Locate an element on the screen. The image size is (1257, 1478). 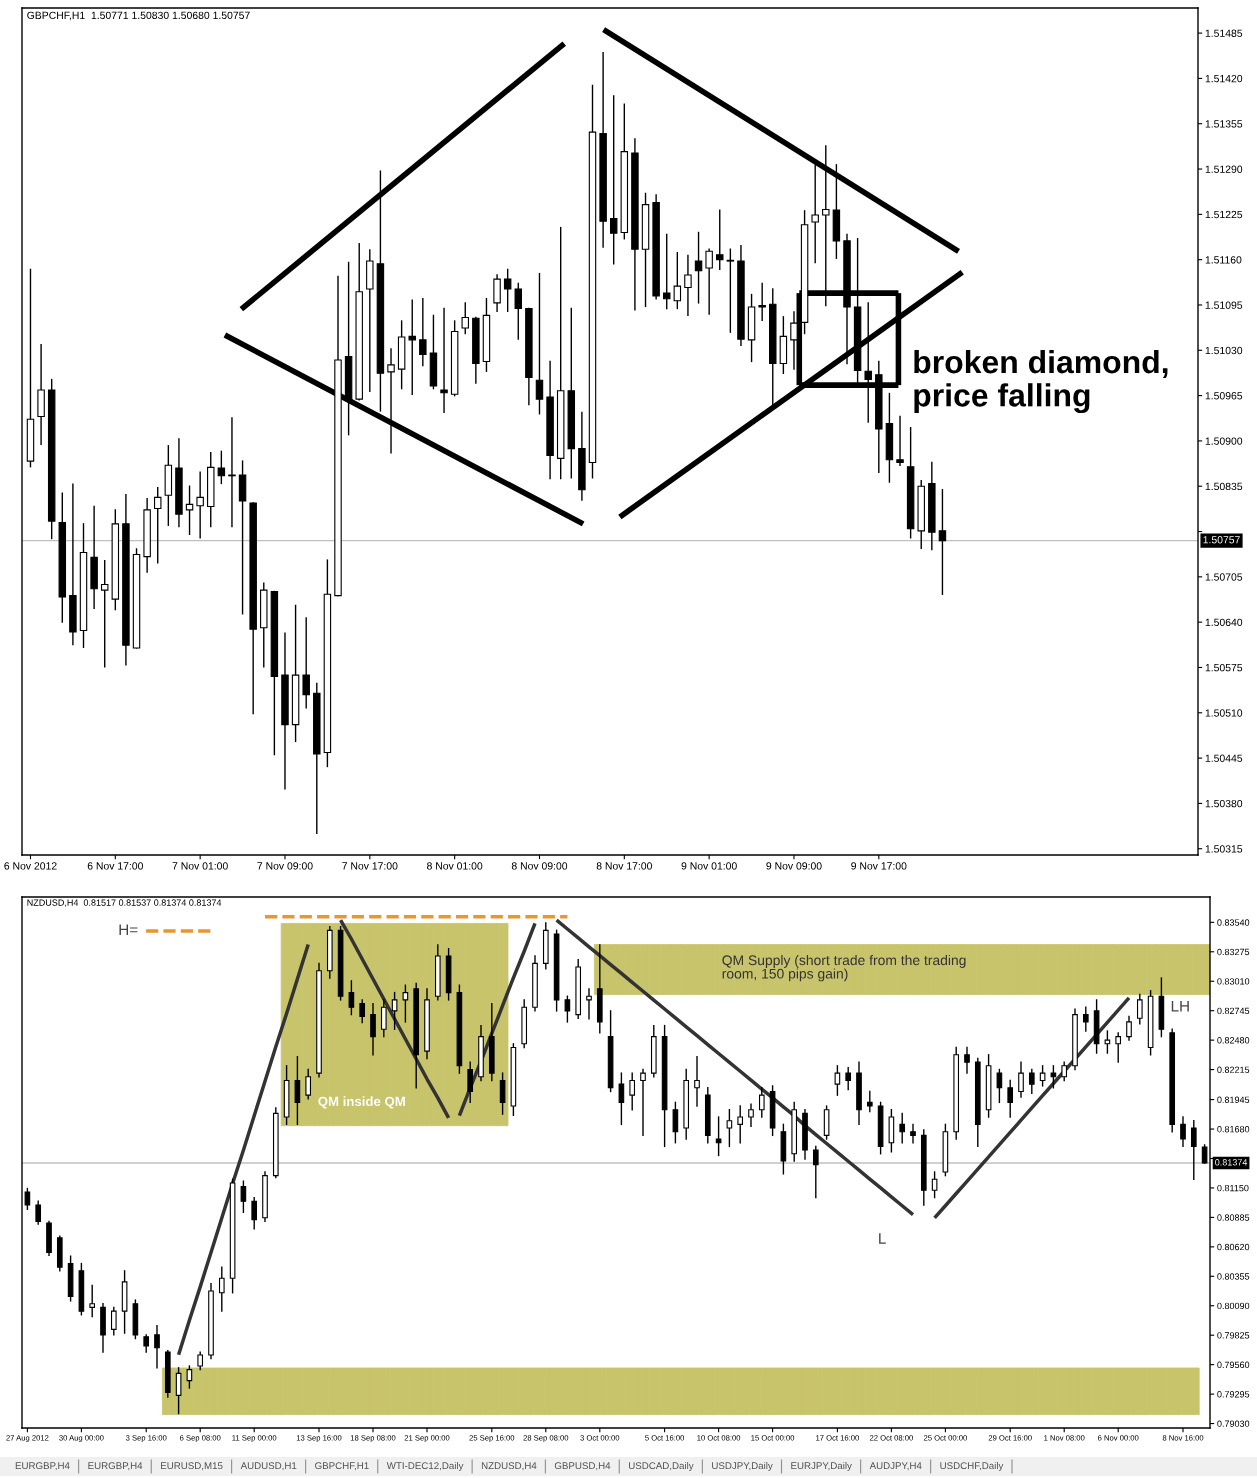
text: USDCAD,Daily is located at coordinates (661, 1466).